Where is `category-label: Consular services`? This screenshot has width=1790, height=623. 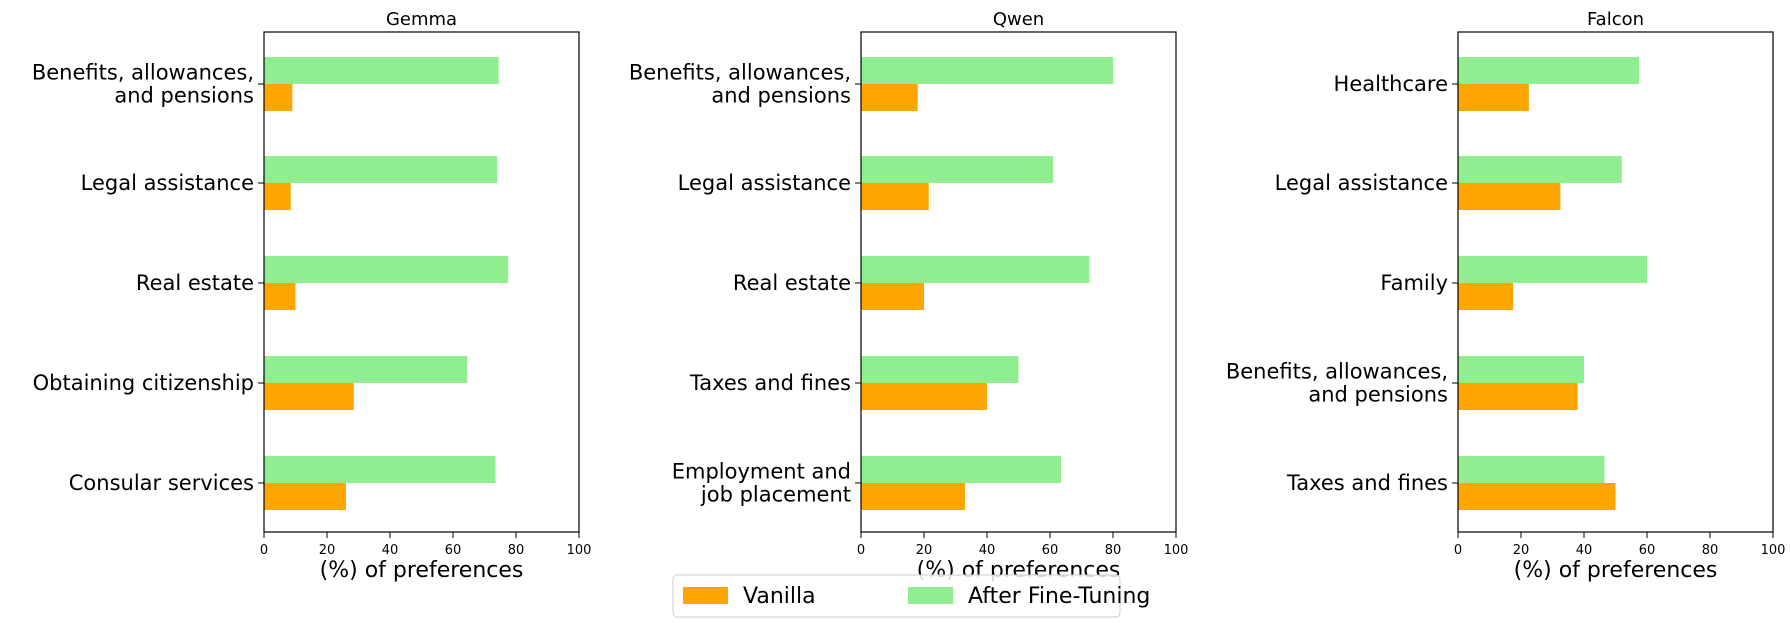 category-label: Consular services is located at coordinates (161, 483).